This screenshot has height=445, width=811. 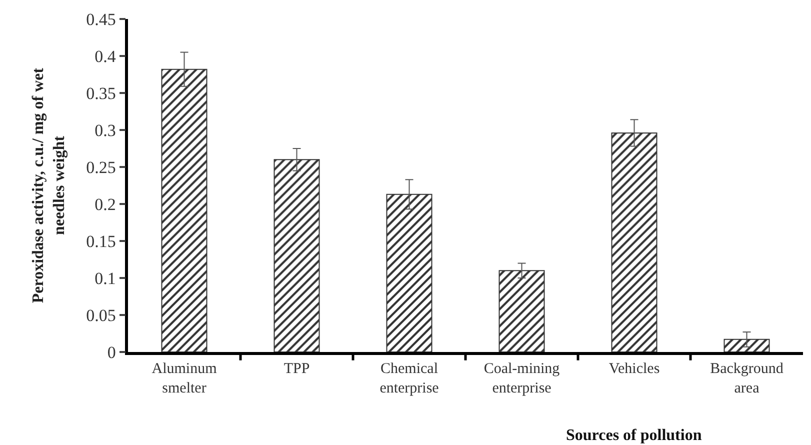 I want to click on x-tick-label: Background area, so click(x=747, y=378).